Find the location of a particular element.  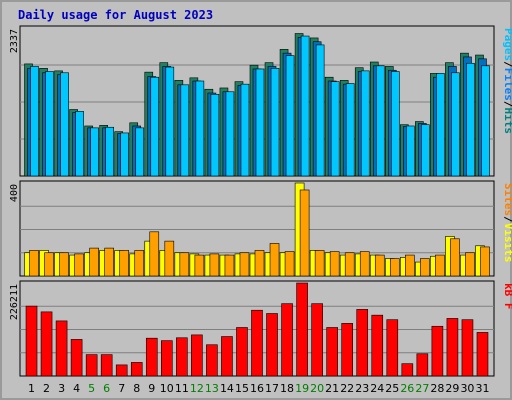

day-label: 31 is located at coordinates (482, 388).